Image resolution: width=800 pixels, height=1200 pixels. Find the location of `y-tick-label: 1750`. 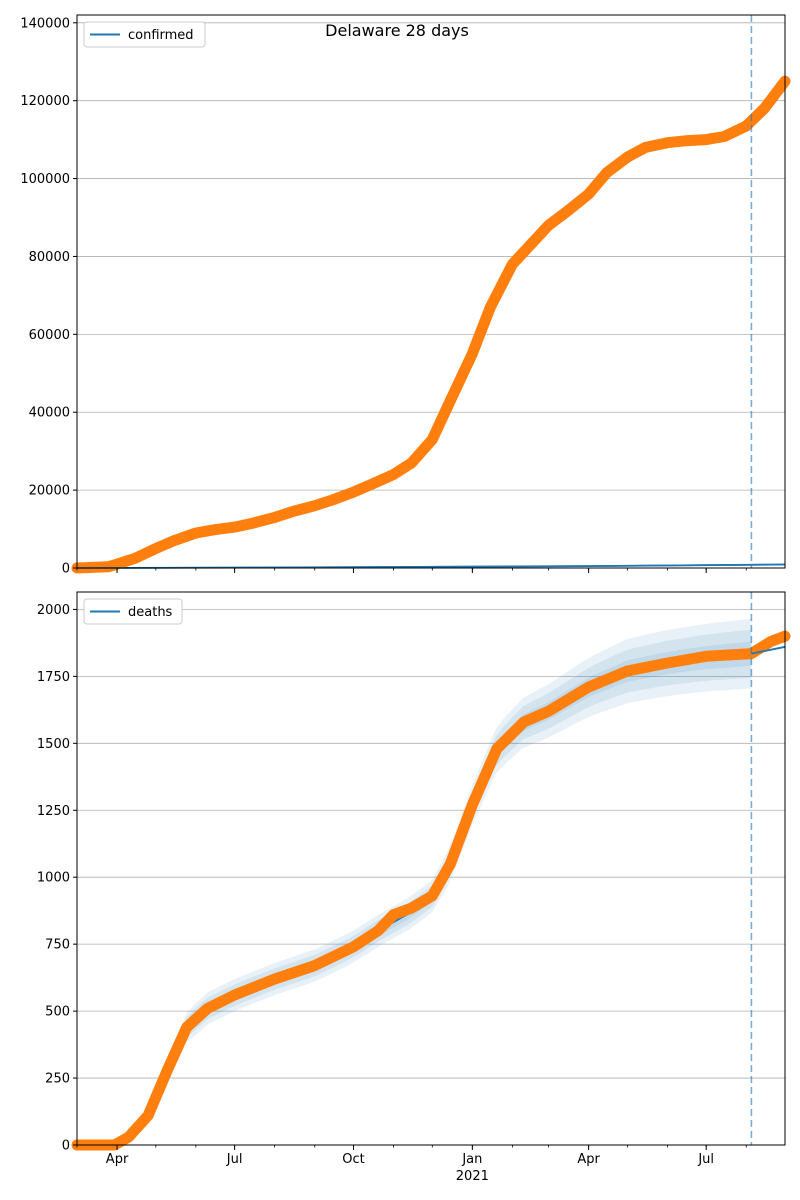

y-tick-label: 1750 is located at coordinates (53, 677).